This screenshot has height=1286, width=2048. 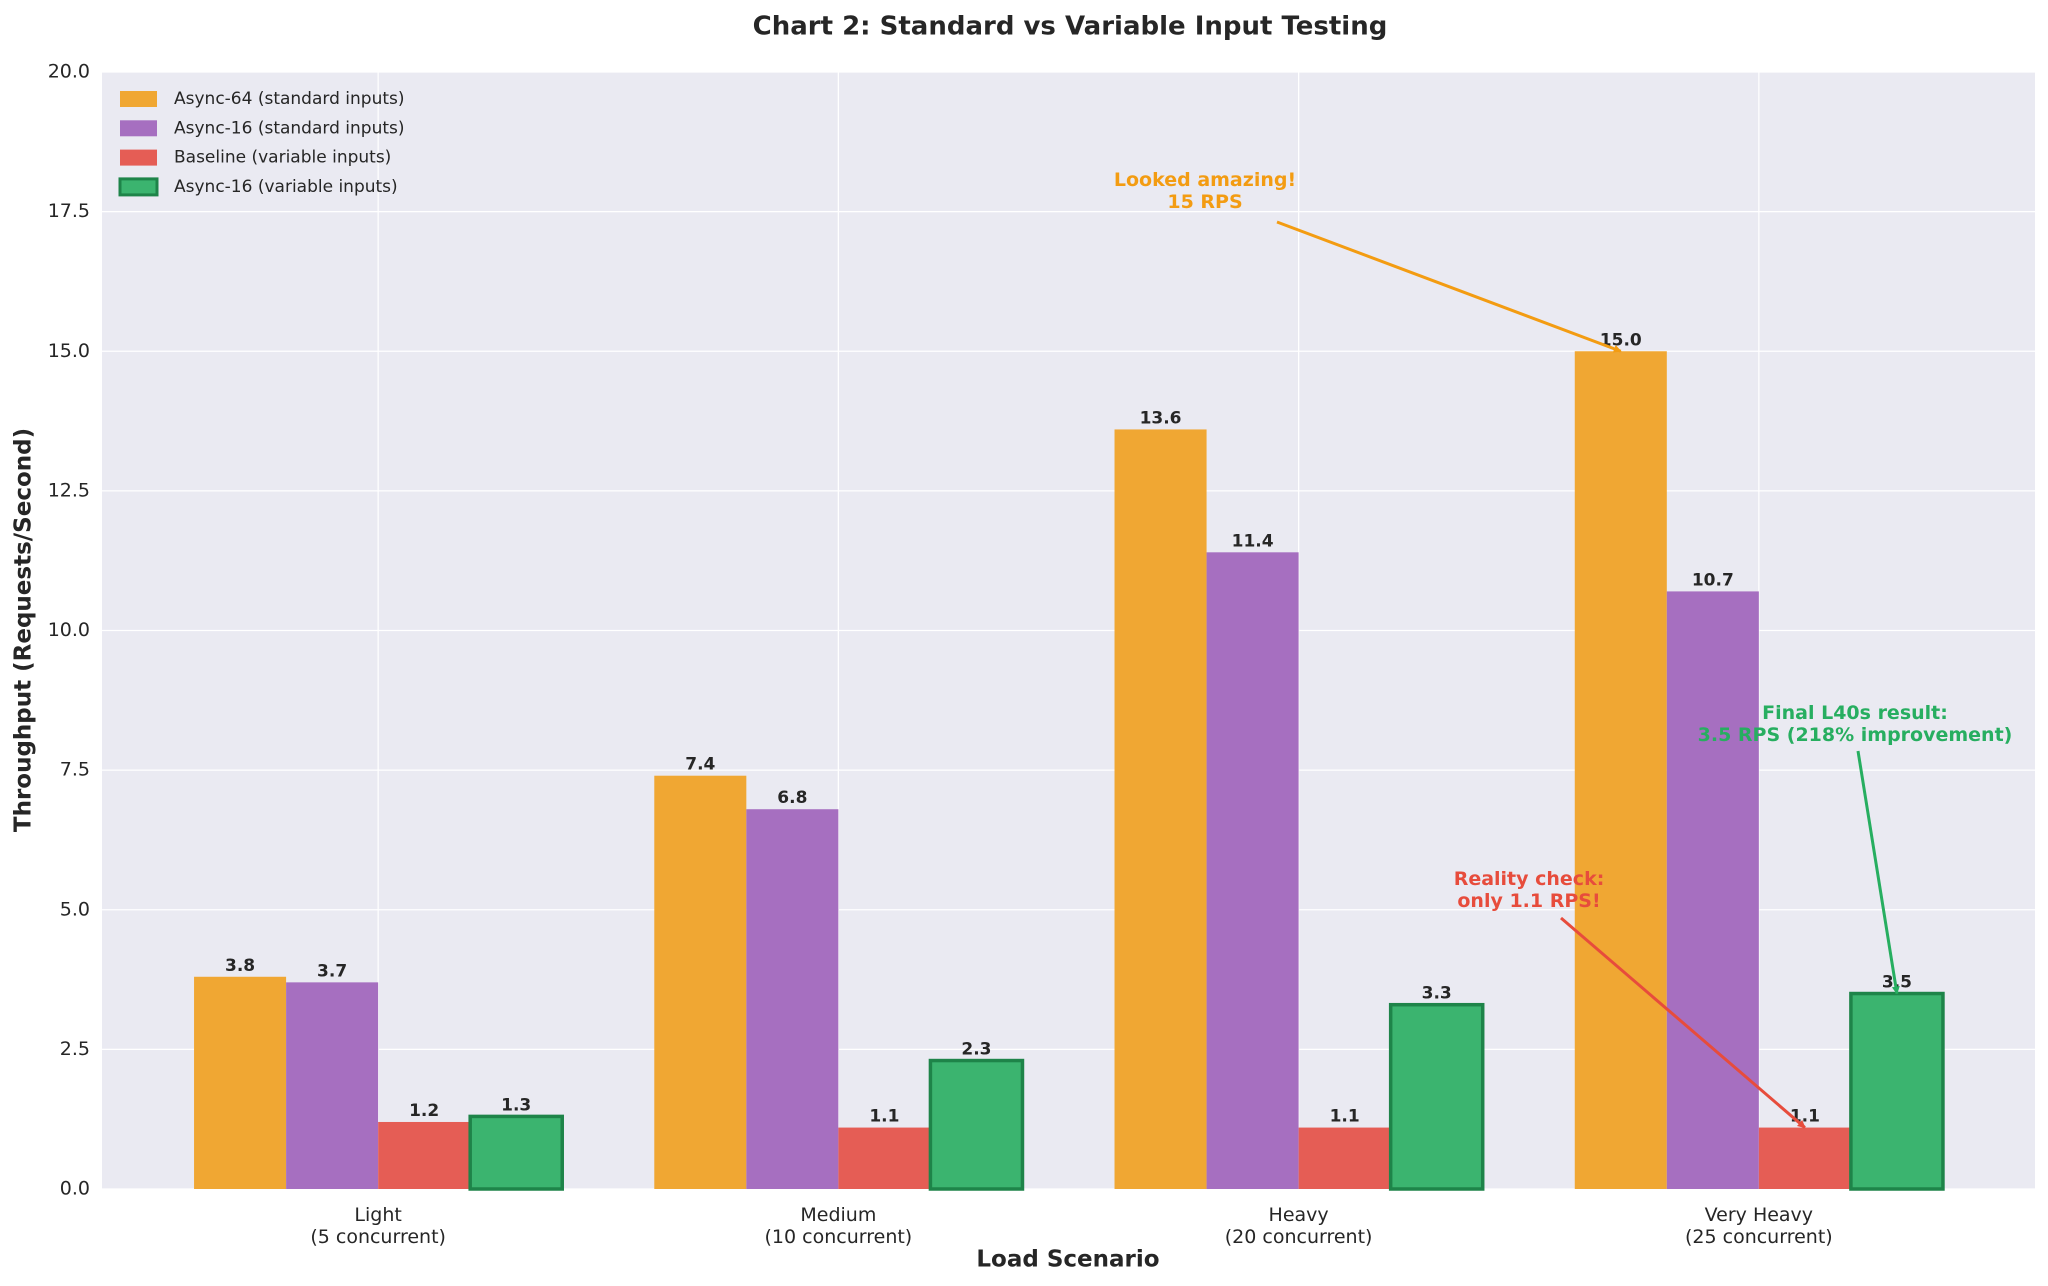 I want to click on value-label: 11.4, so click(x=1253, y=541).